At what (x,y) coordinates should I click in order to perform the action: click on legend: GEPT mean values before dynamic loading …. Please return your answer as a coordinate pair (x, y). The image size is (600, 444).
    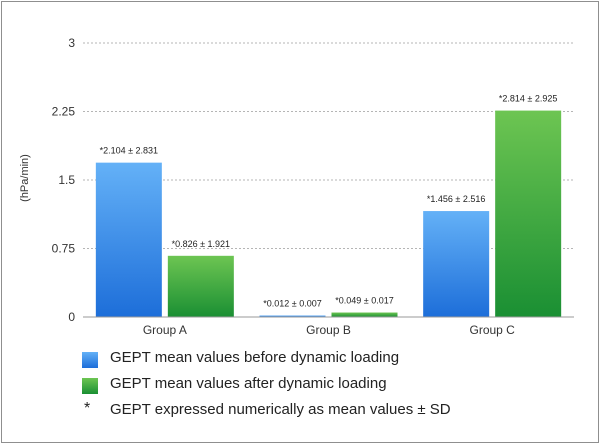
    Looking at the image, I should click on (324, 386).